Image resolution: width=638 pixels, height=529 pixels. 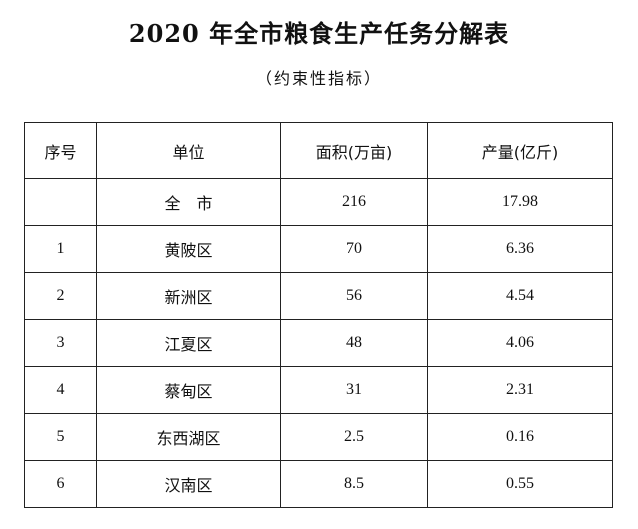 I want to click on header-row: 序号 单位 面积(万亩) 产量(亿斤), so click(x=318, y=150).